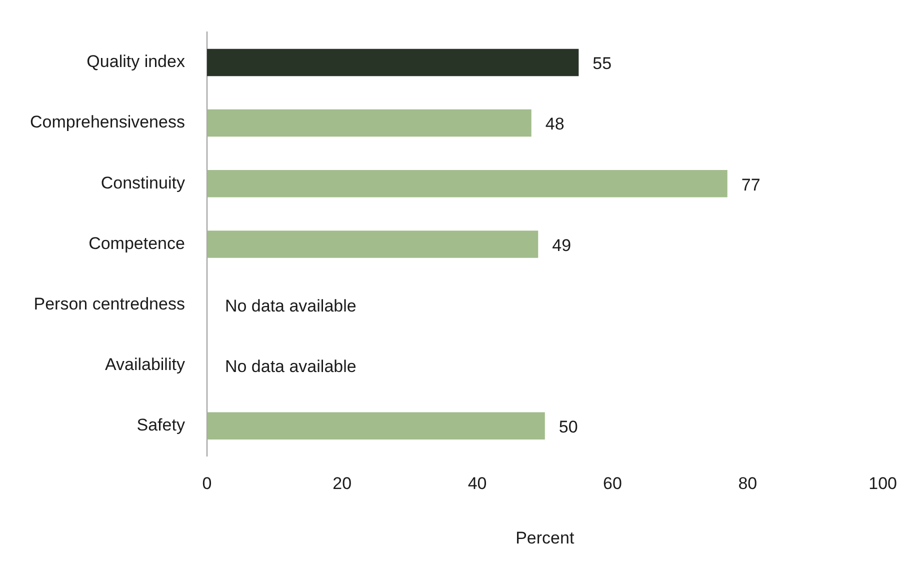 Image resolution: width=915 pixels, height=563 pixels. Describe the element at coordinates (612, 484) in the screenshot. I see `x-tick-label: 60` at that location.